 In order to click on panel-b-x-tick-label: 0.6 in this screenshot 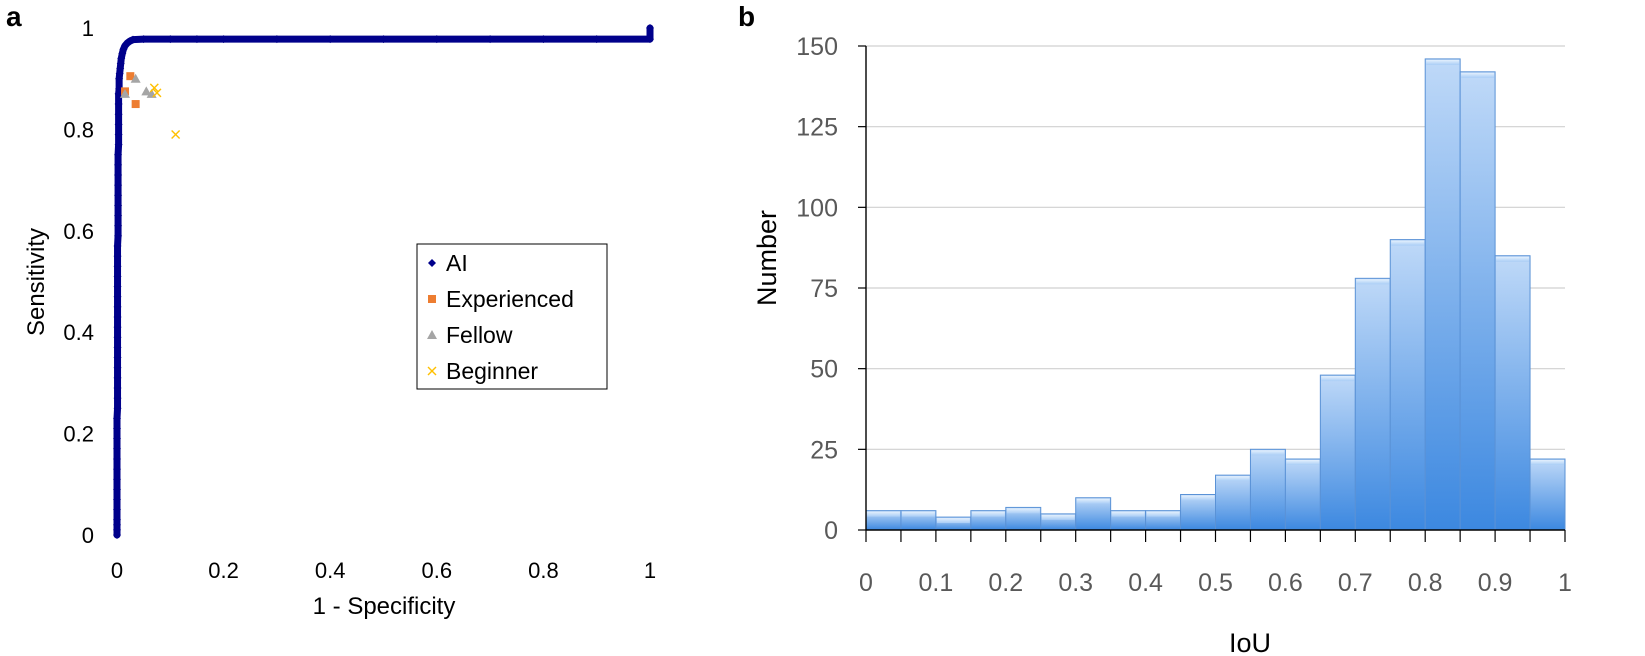, I will do `click(1285, 583)`.